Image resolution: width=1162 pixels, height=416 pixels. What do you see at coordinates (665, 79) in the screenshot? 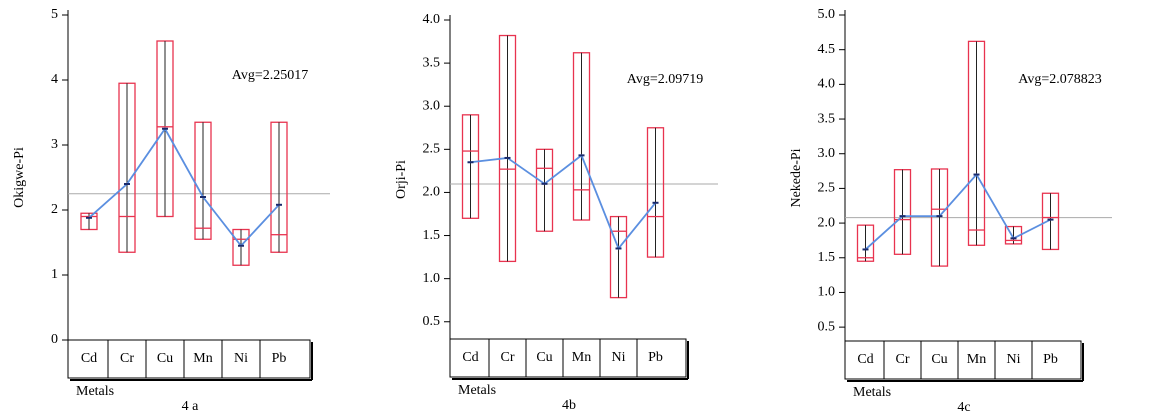
I see `average-label: Avg=2.09719` at bounding box center [665, 79].